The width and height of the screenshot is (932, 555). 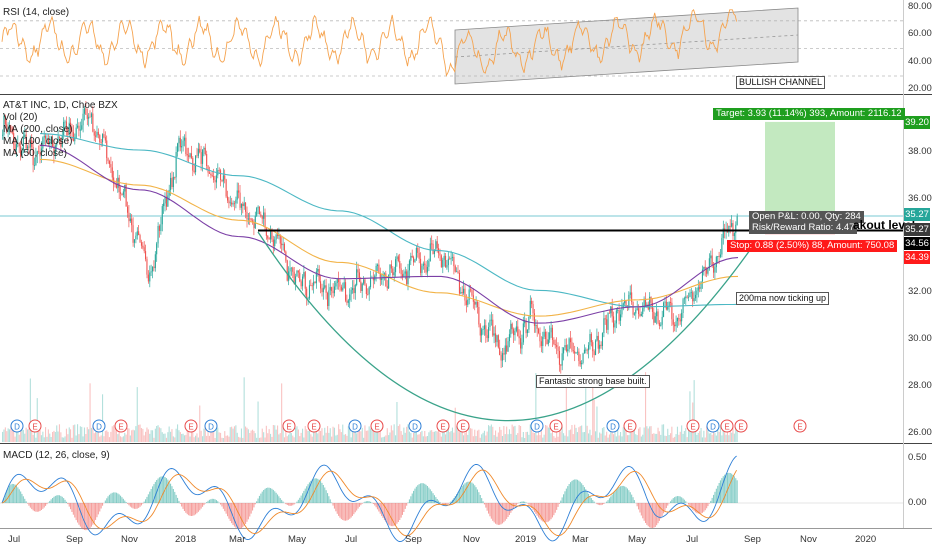 I want to click on x-tick: Sep, so click(x=74, y=539).